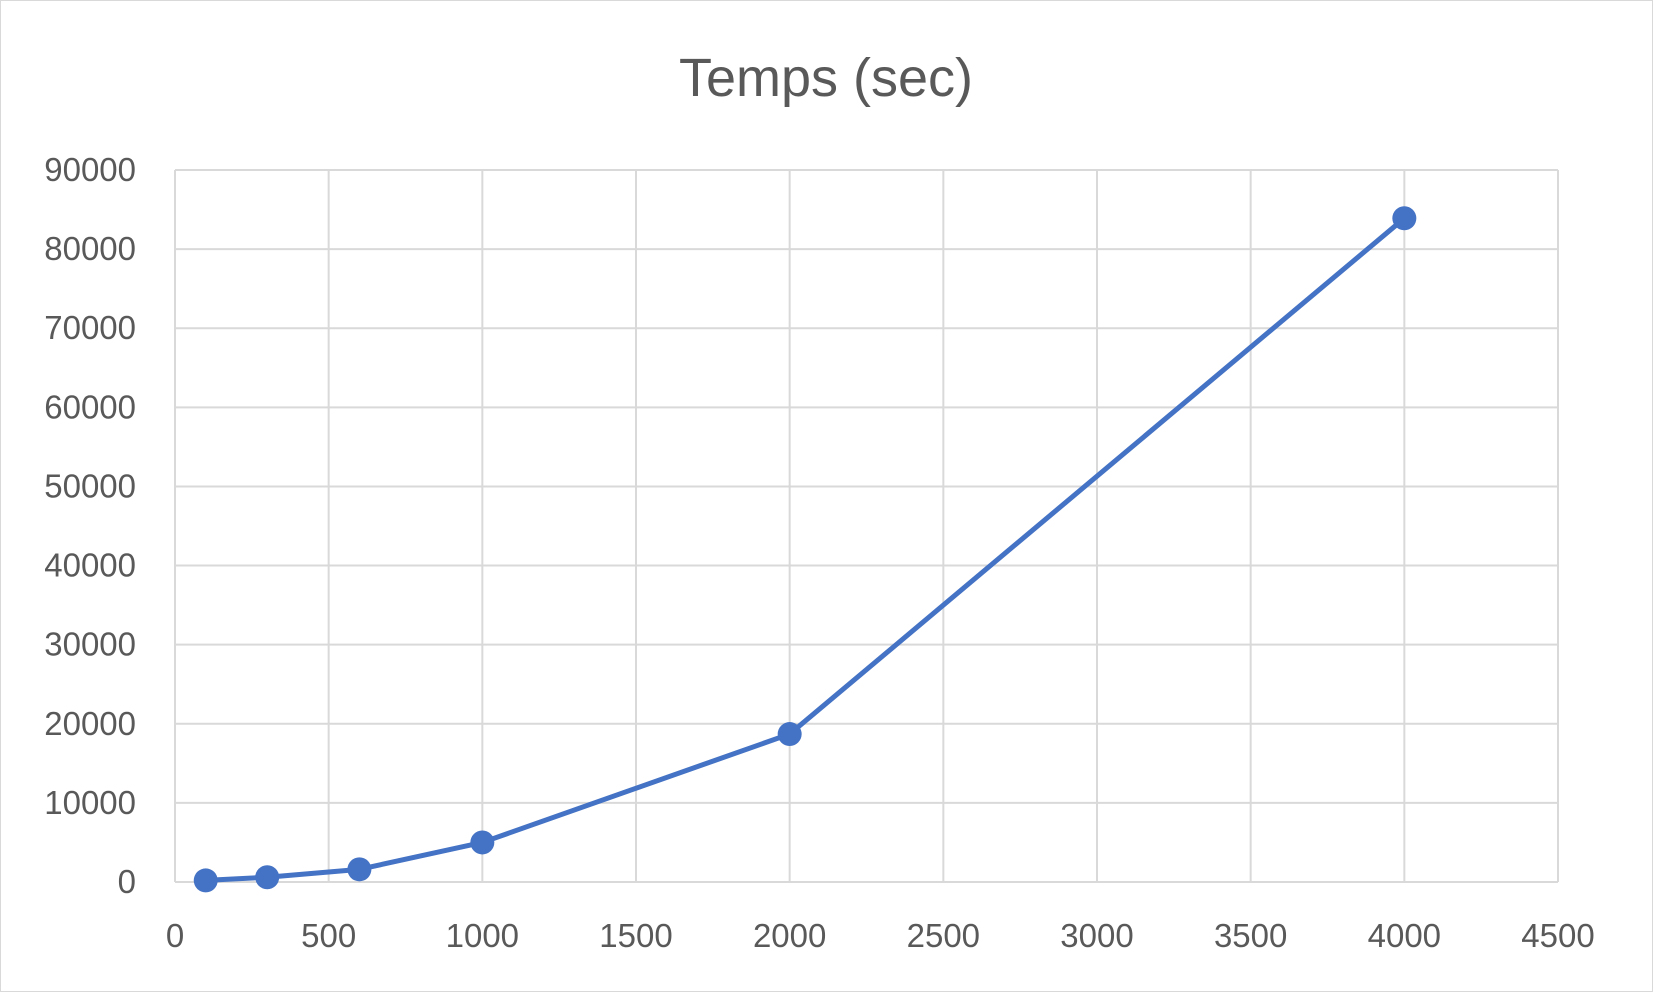 The image size is (1653, 992). I want to click on x-tick-label: 2500, so click(943, 935).